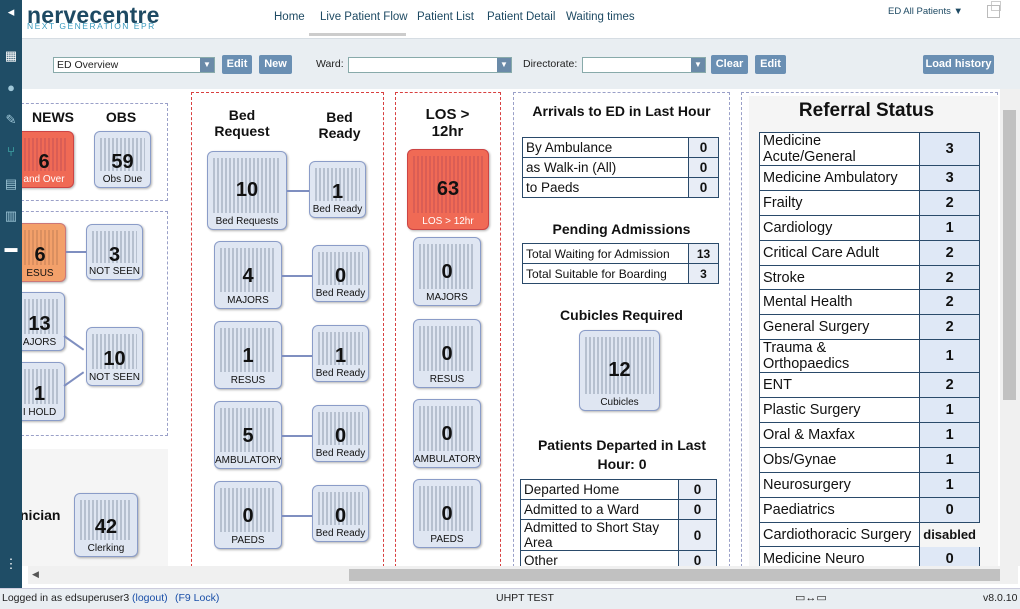  I want to click on departed-row: Departed Home 0, so click(618, 489).